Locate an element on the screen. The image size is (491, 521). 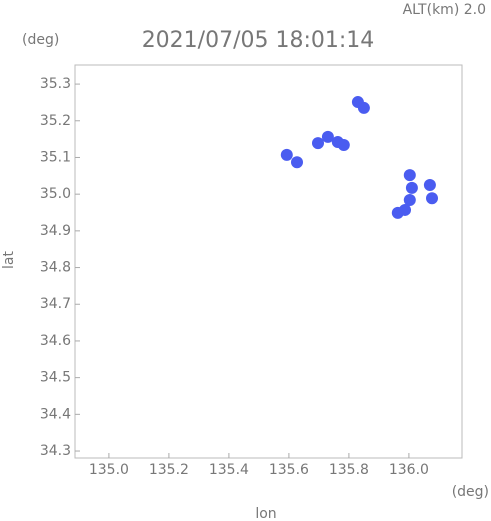
x-tick-label: 136.0 is located at coordinates (409, 470).